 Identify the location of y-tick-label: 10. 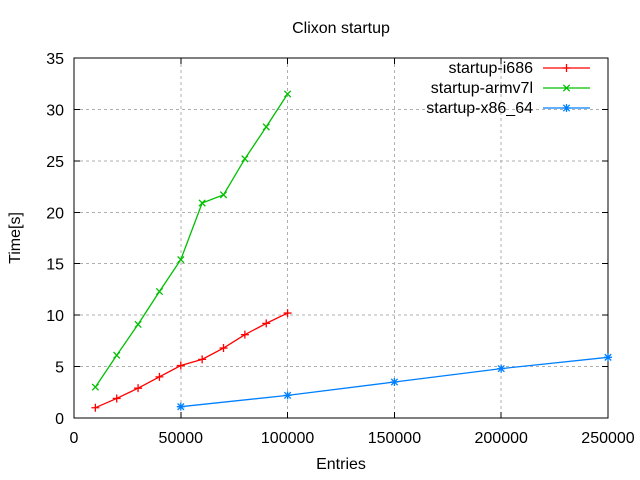
(55, 316).